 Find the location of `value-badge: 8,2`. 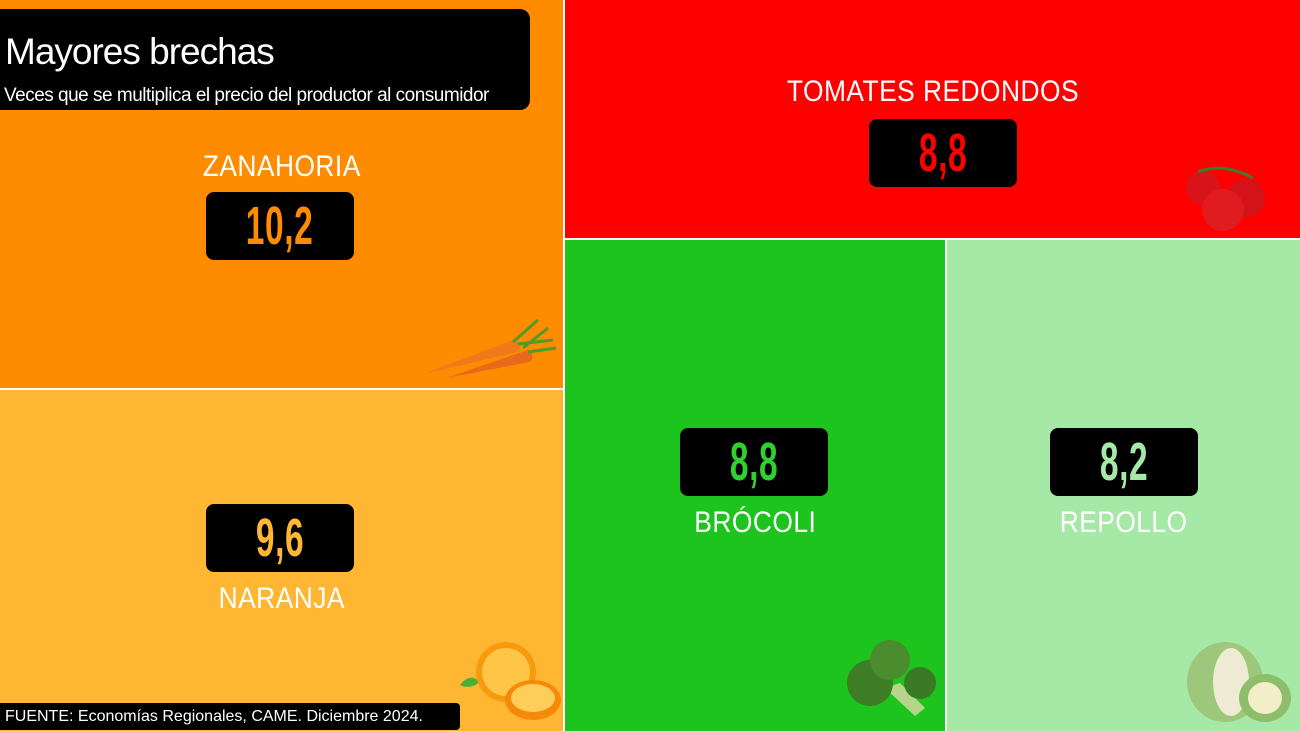

value-badge: 8,2 is located at coordinates (1124, 462).